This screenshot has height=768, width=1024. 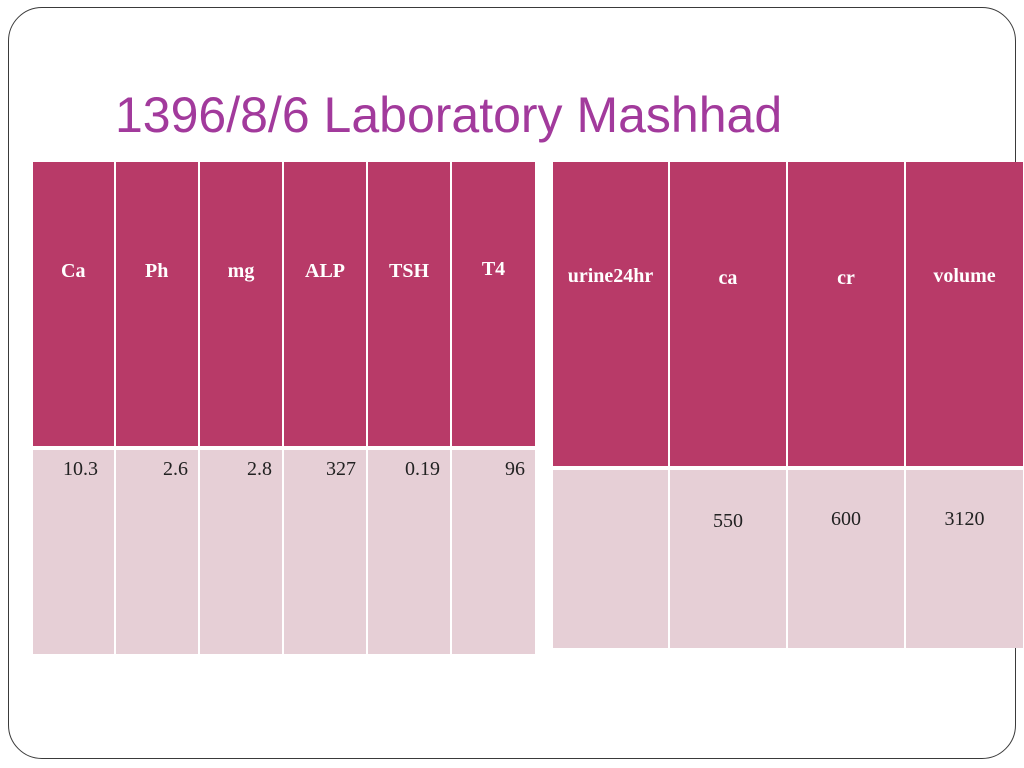 What do you see at coordinates (847, 559) in the screenshot?
I see `value-cell-cr: 600` at bounding box center [847, 559].